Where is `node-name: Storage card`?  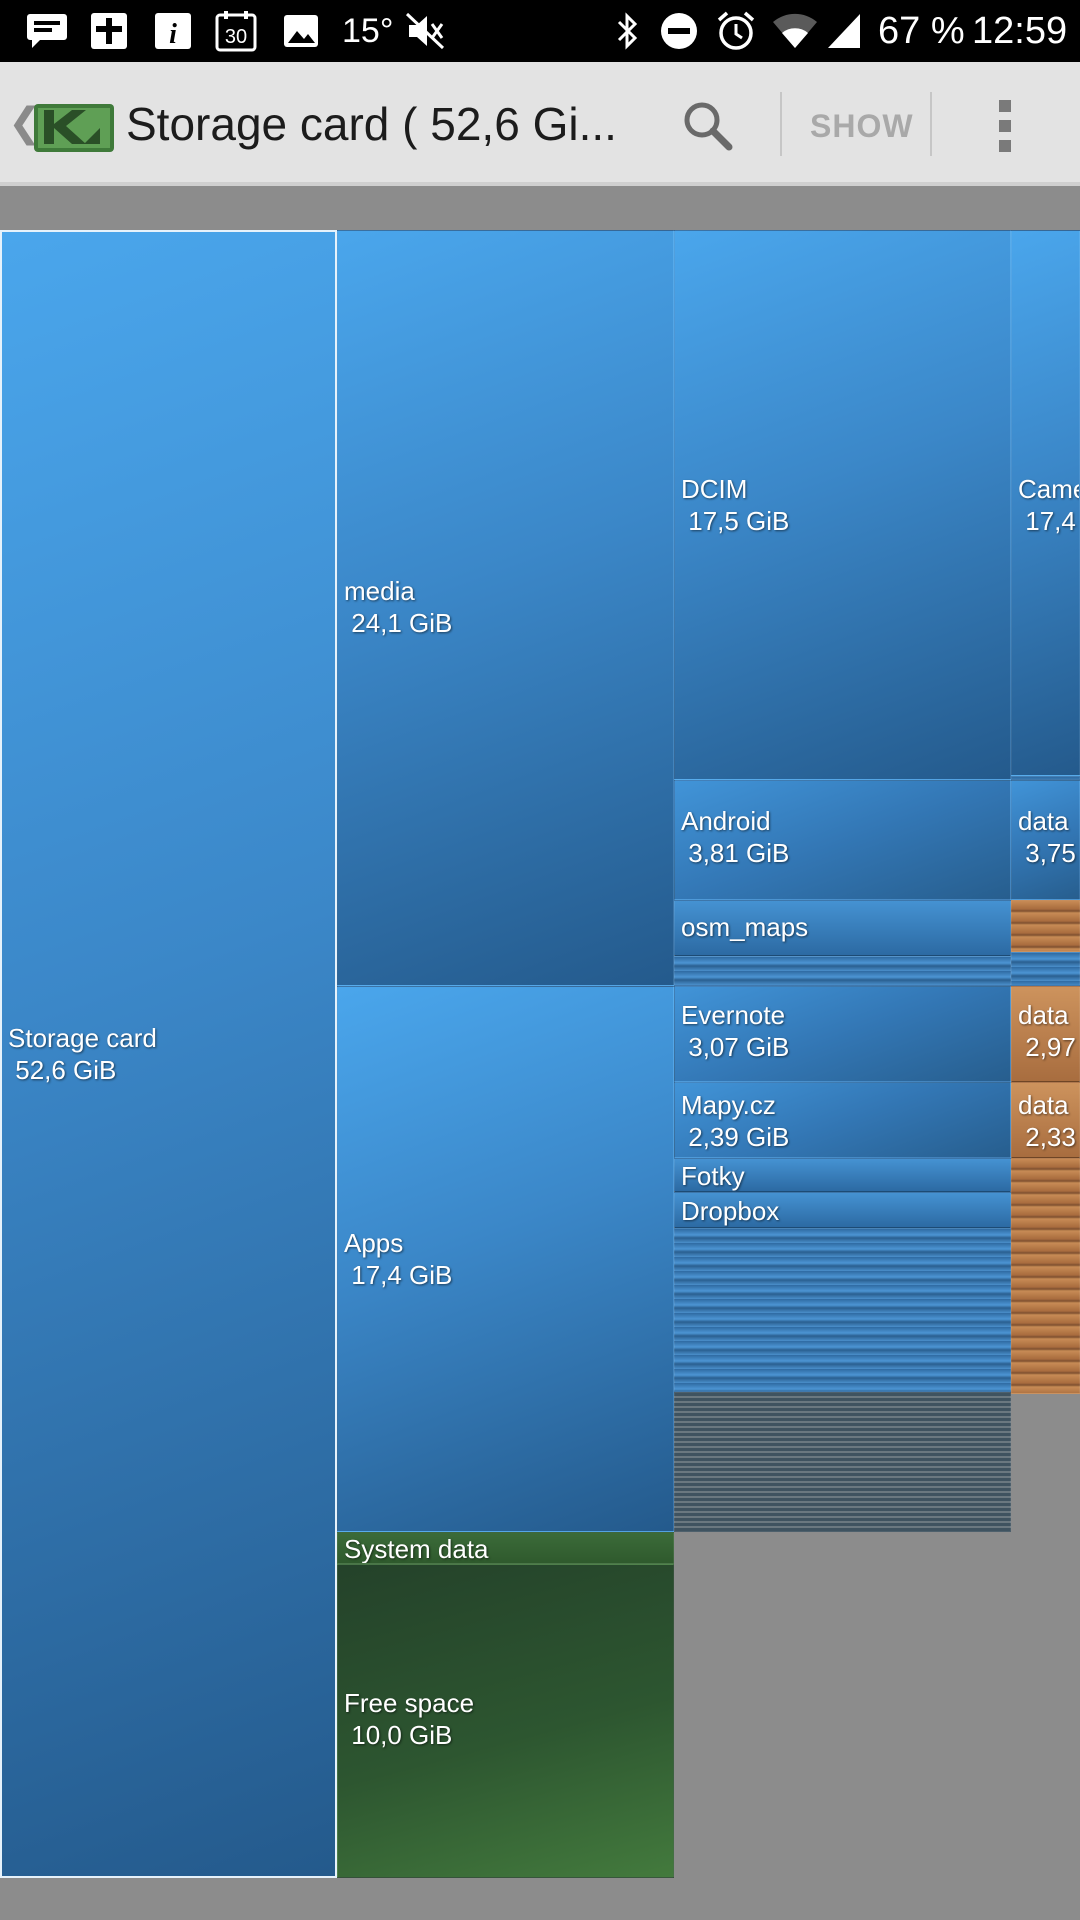 node-name: Storage card is located at coordinates (82, 1038).